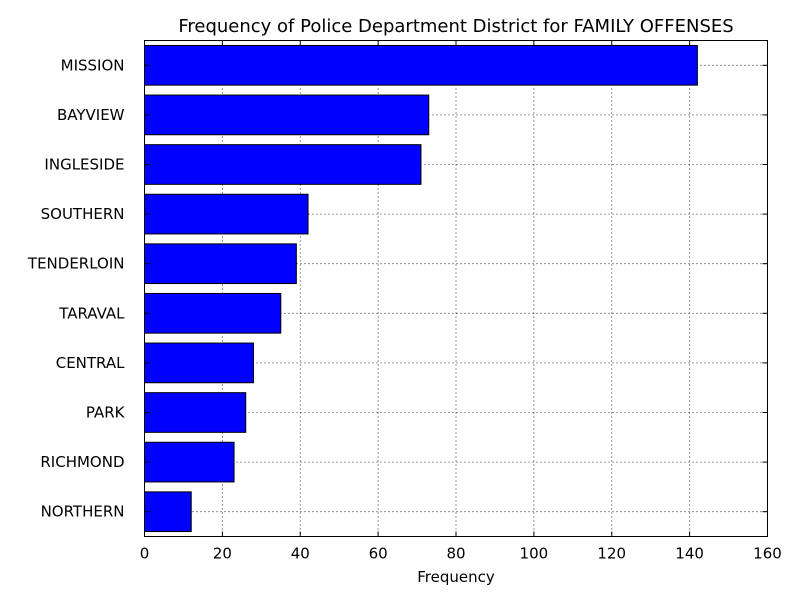  What do you see at coordinates (93, 65) in the screenshot?
I see `y-tick-label: MISSION` at bounding box center [93, 65].